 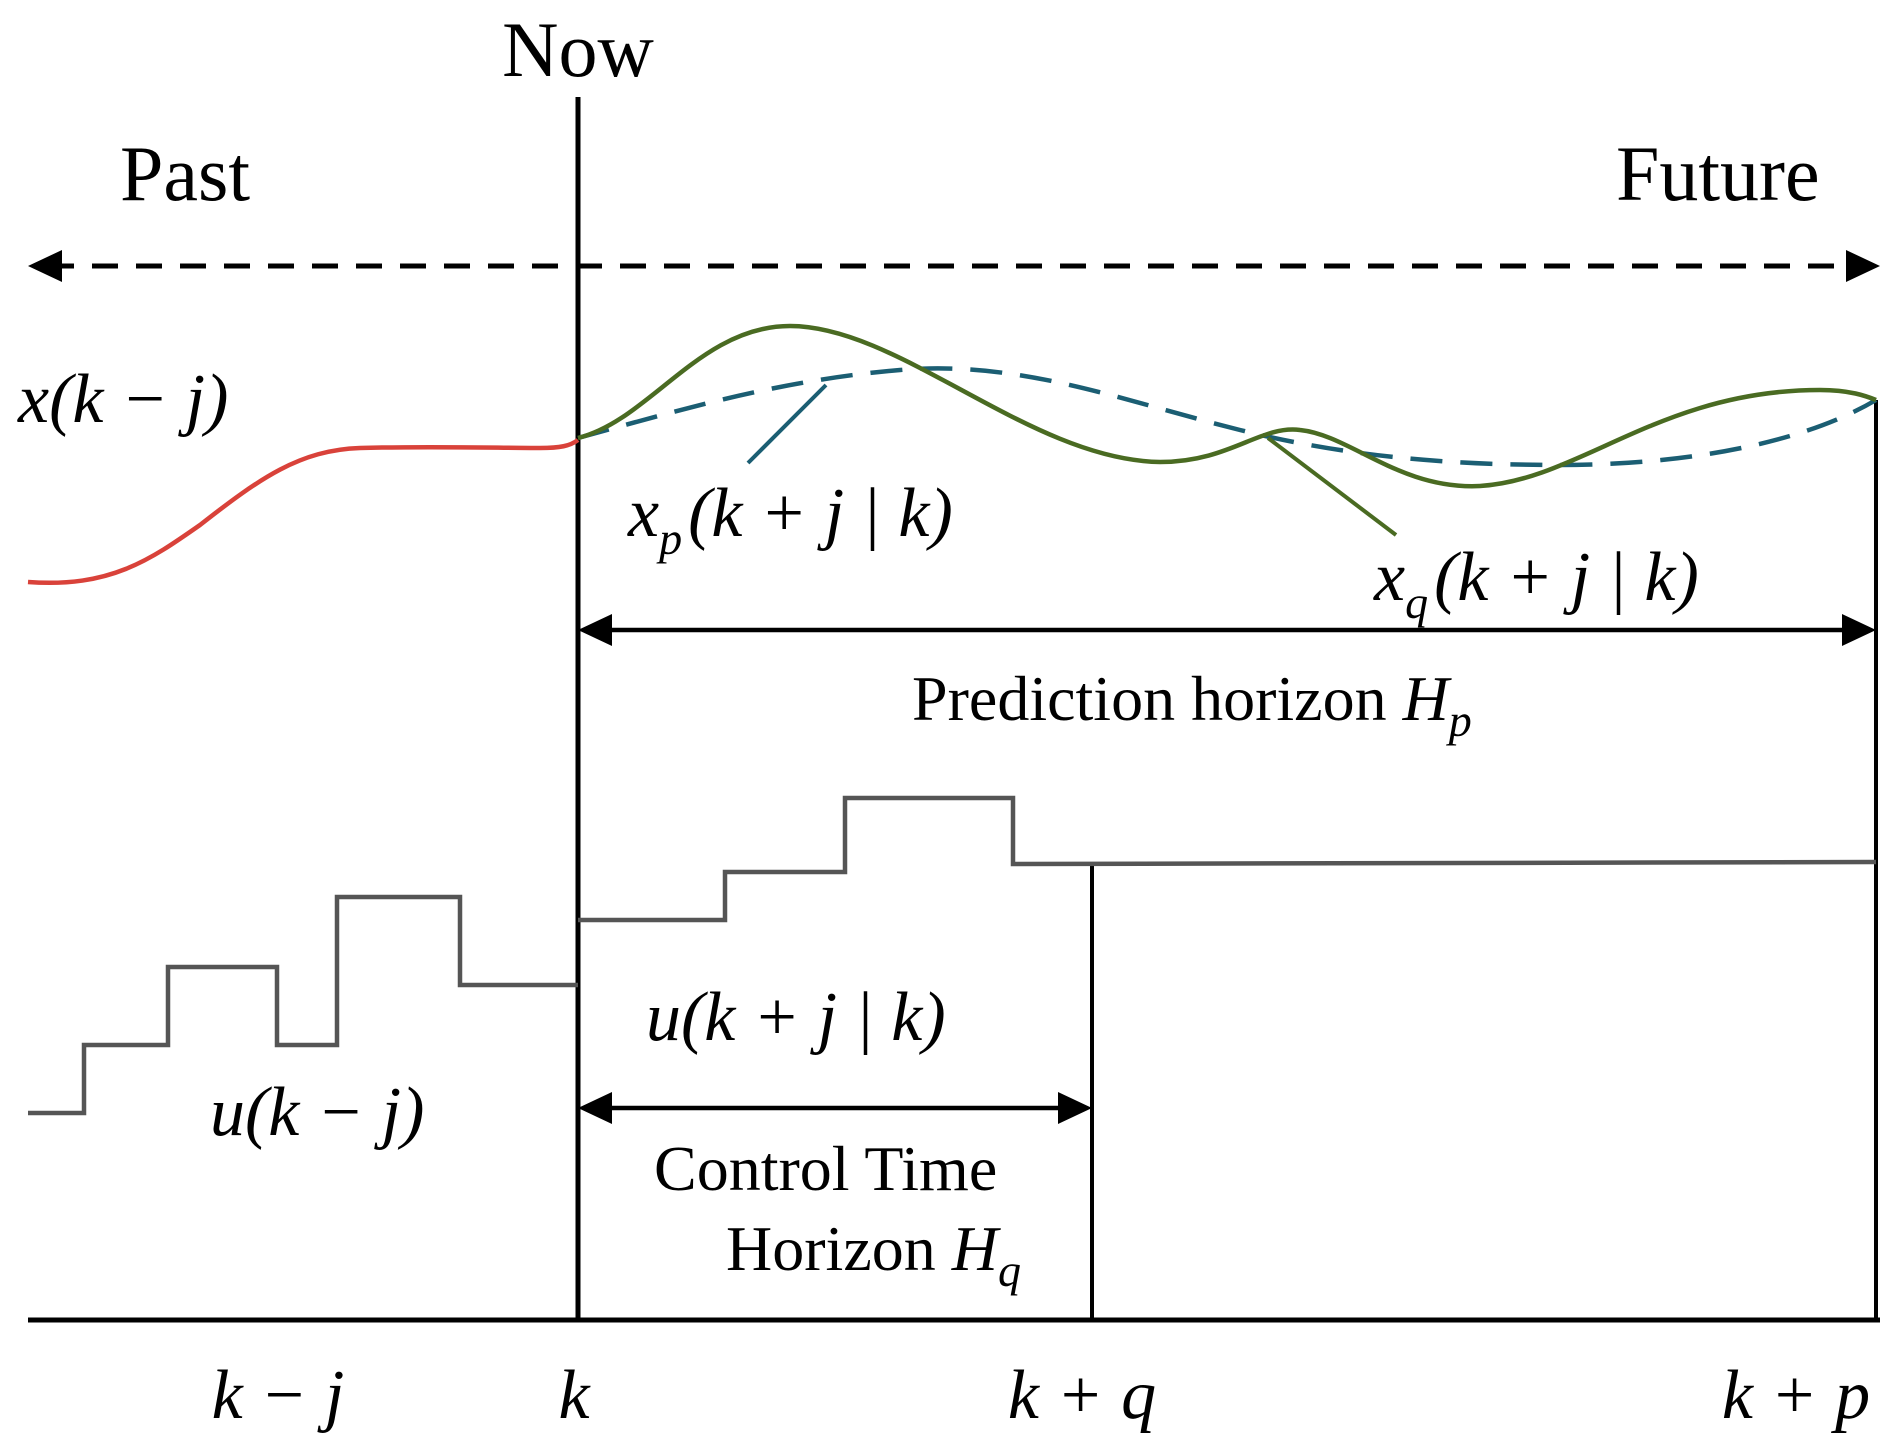 What do you see at coordinates (574, 1395) in the screenshot?
I see `tick-k: k` at bounding box center [574, 1395].